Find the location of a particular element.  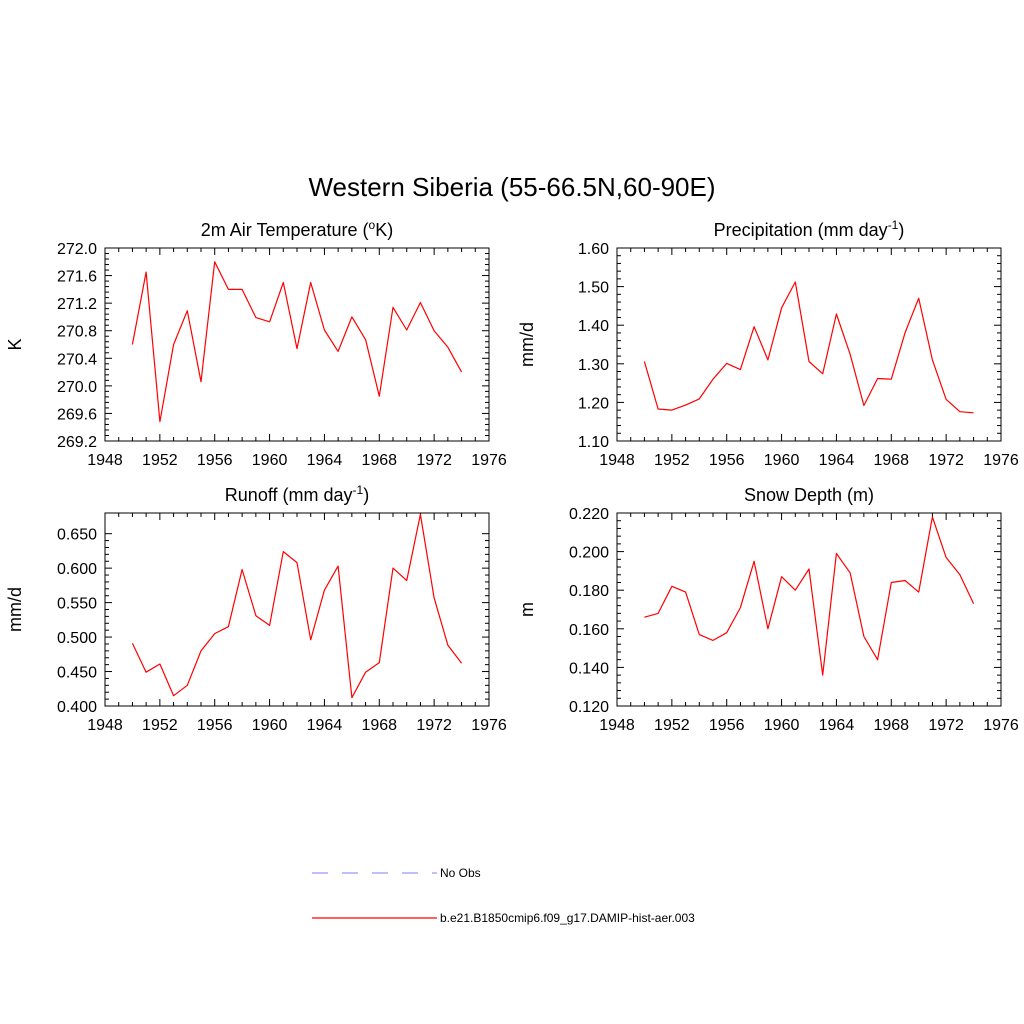

y-tick-label: 270.0 is located at coordinates (77, 387).